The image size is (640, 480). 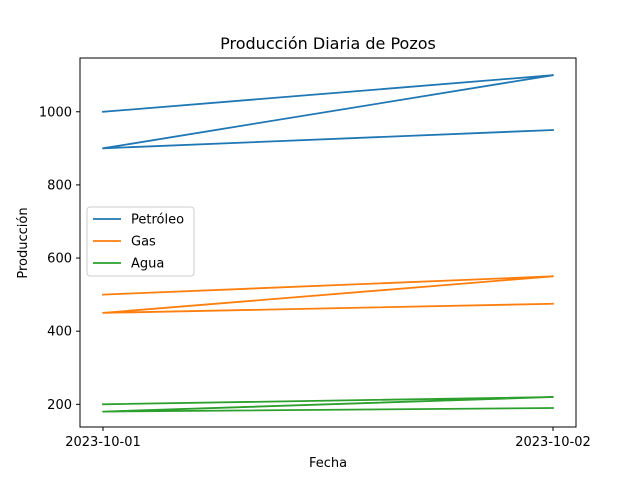 I want to click on y-tick-label-3: 800, so click(x=59, y=185).